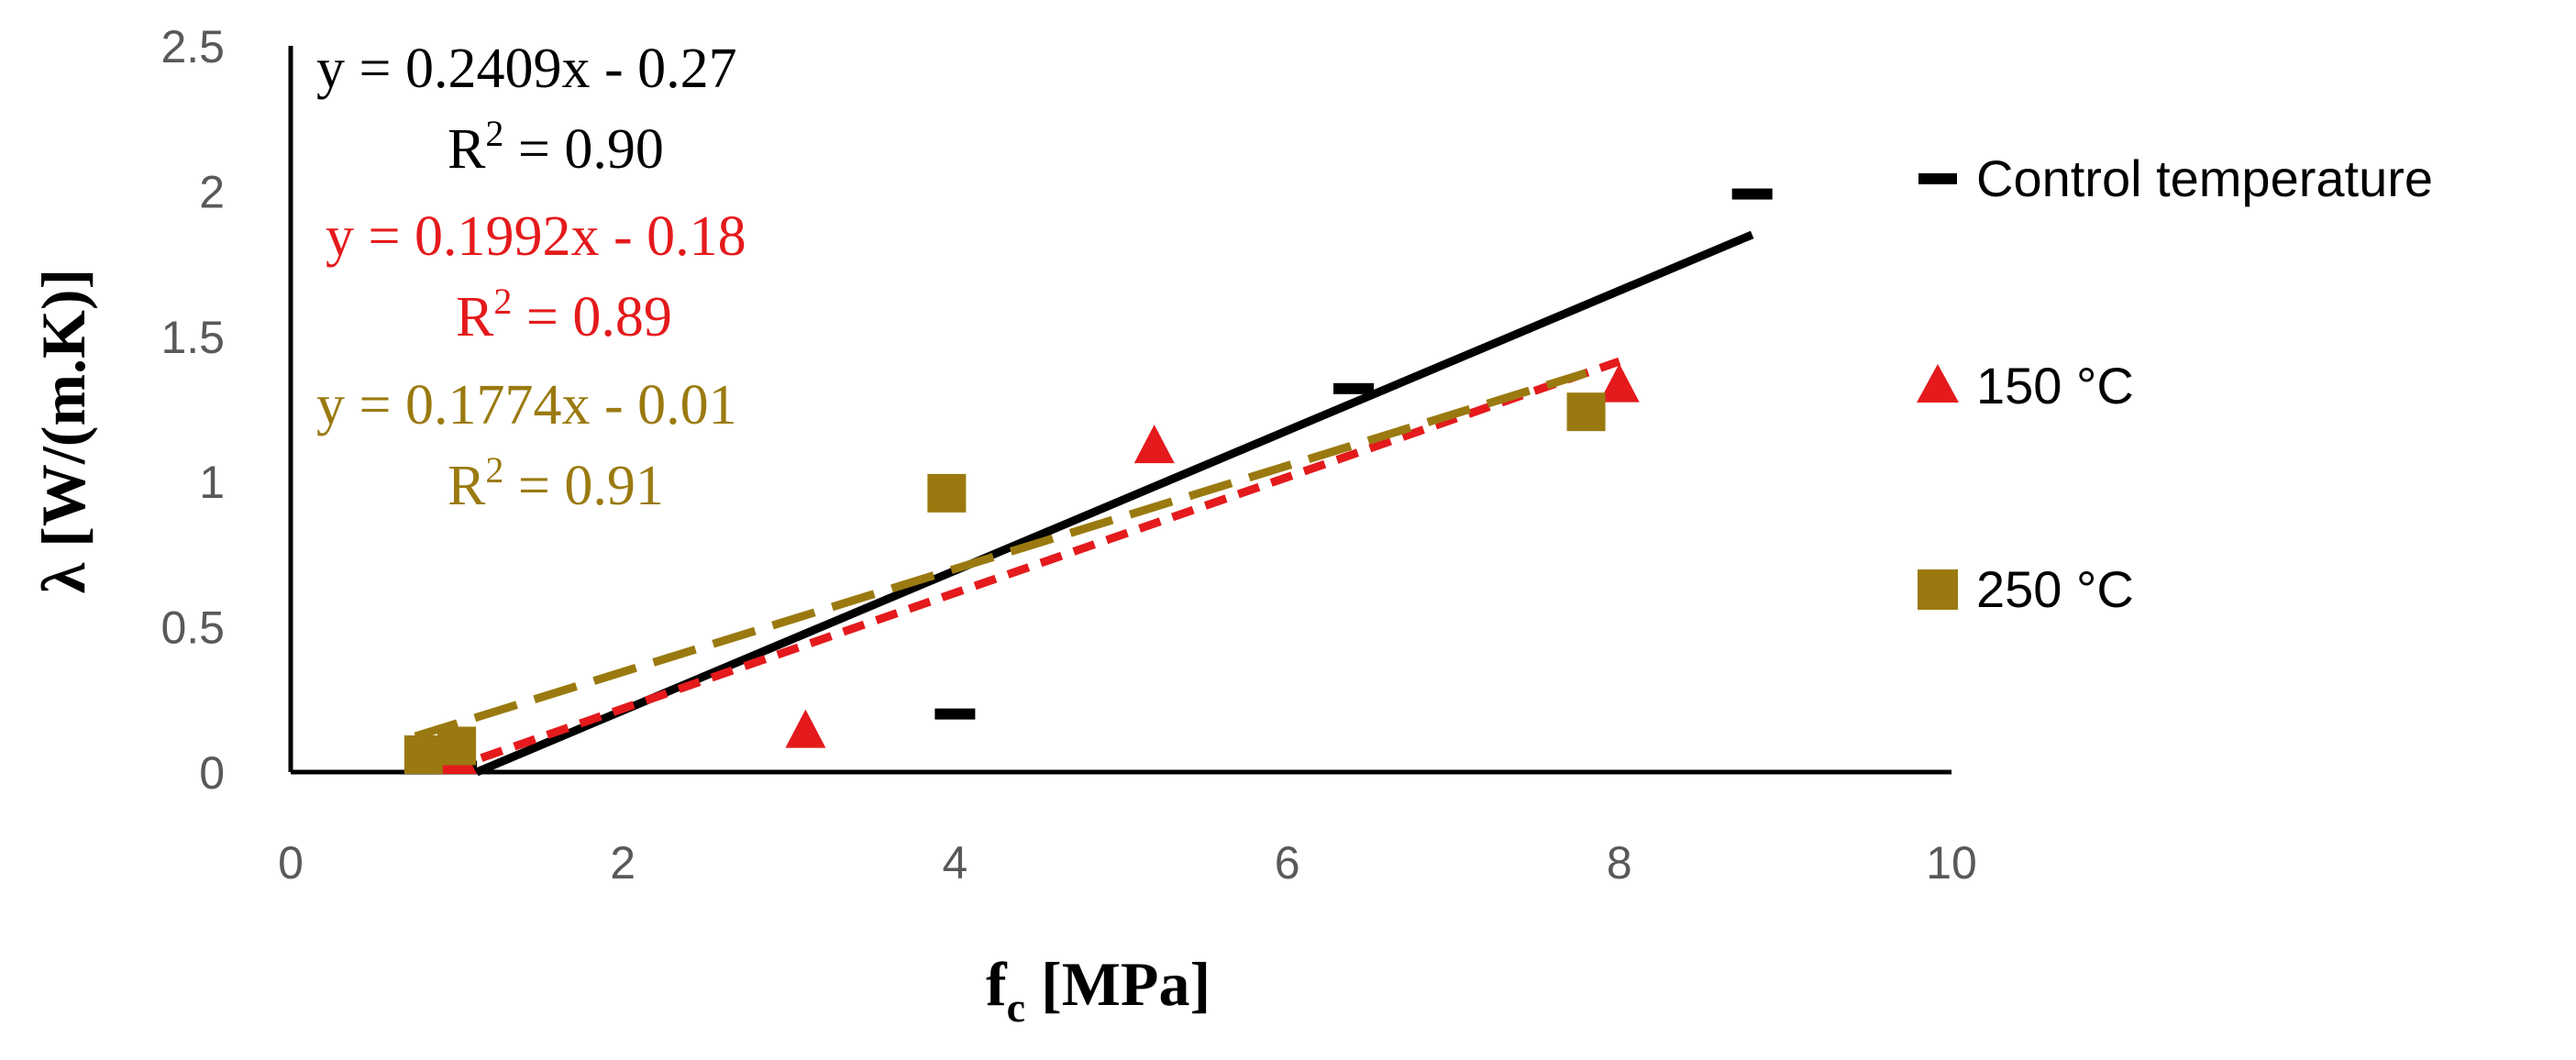 This screenshot has width=2576, height=1060. I want to click on legend-label-control: Control temperature, so click(2204, 178).